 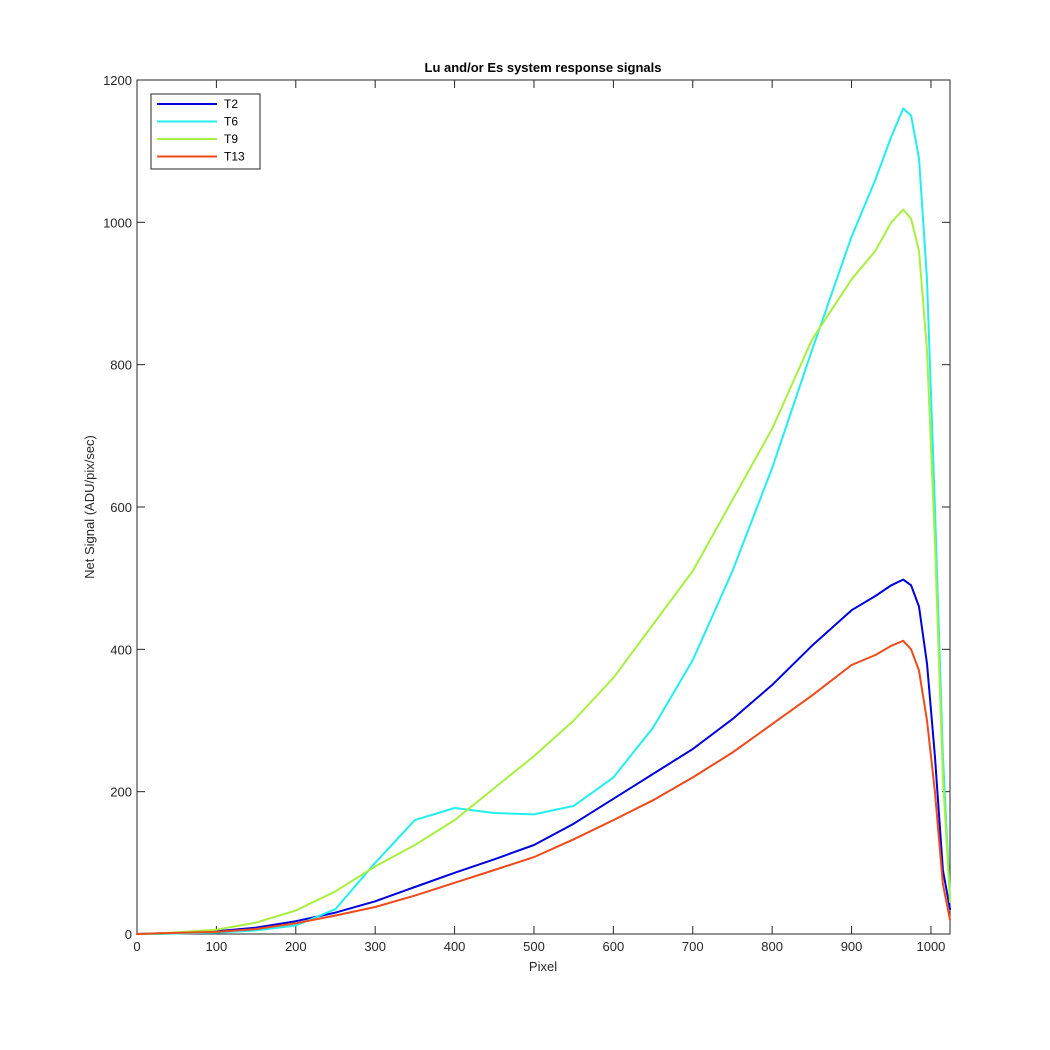 What do you see at coordinates (117, 80) in the screenshot?
I see `y-tick-label: 1200` at bounding box center [117, 80].